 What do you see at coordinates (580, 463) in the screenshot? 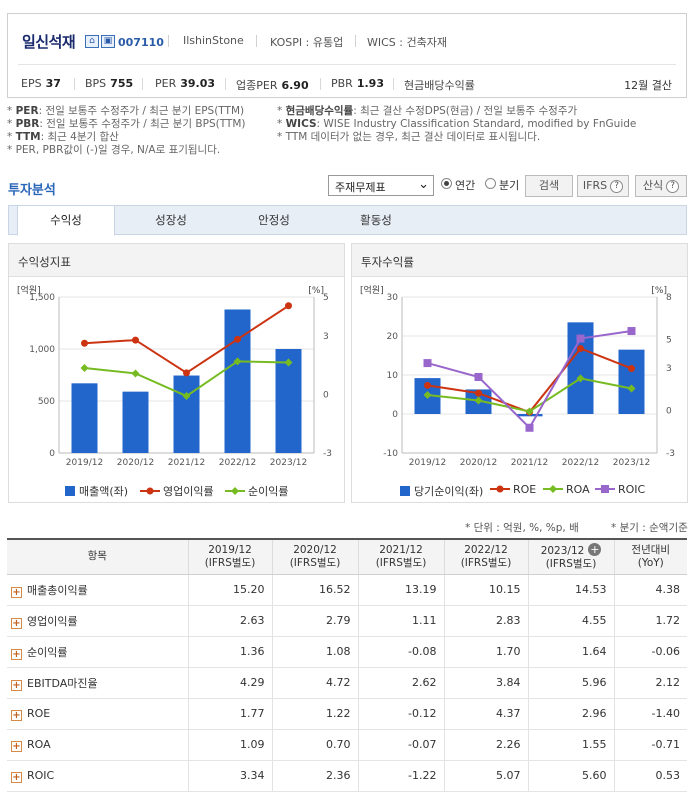
I see `x-tick-label: 2022/12` at bounding box center [580, 463].